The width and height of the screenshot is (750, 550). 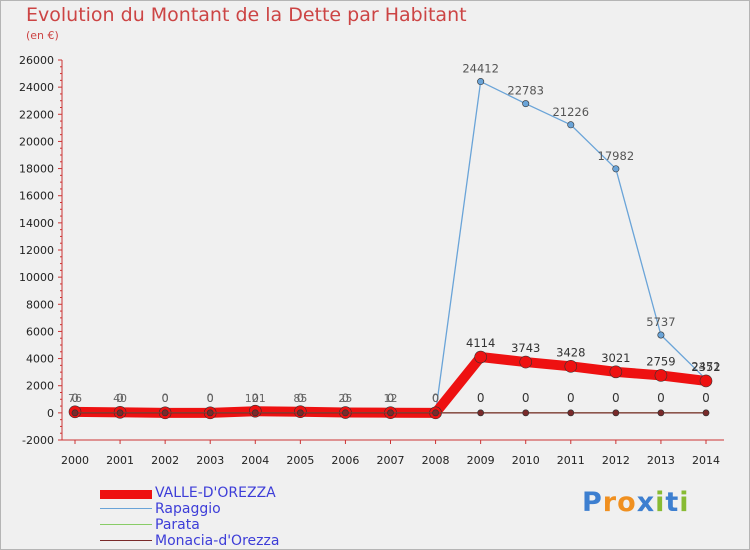 I want to click on x-tick-label: 2008, so click(x=436, y=460).